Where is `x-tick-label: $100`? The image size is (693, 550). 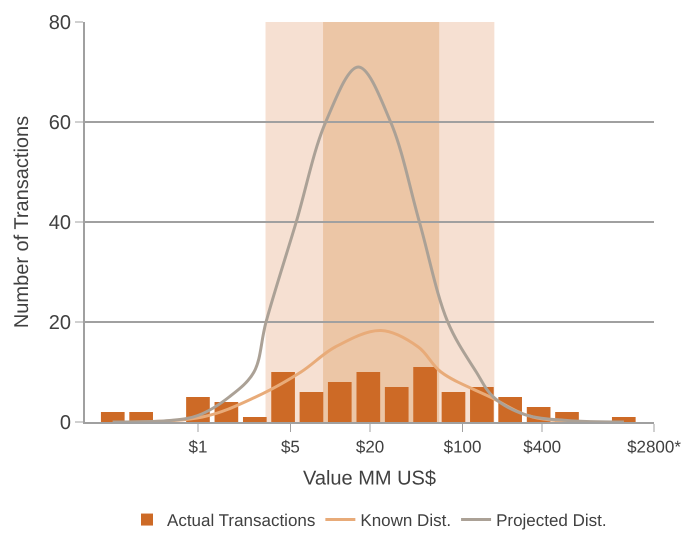 x-tick-label: $100 is located at coordinates (463, 446).